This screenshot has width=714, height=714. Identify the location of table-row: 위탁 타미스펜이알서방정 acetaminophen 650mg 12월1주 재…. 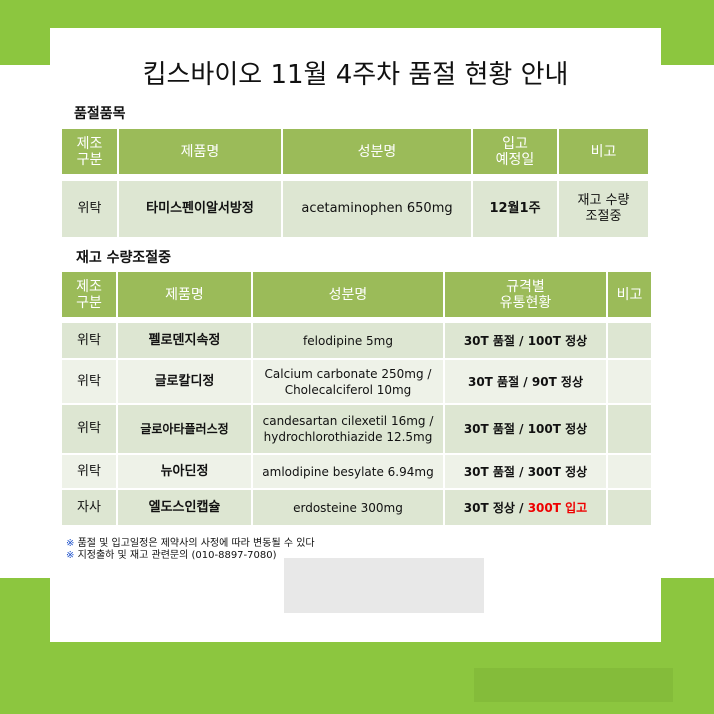
(355, 209).